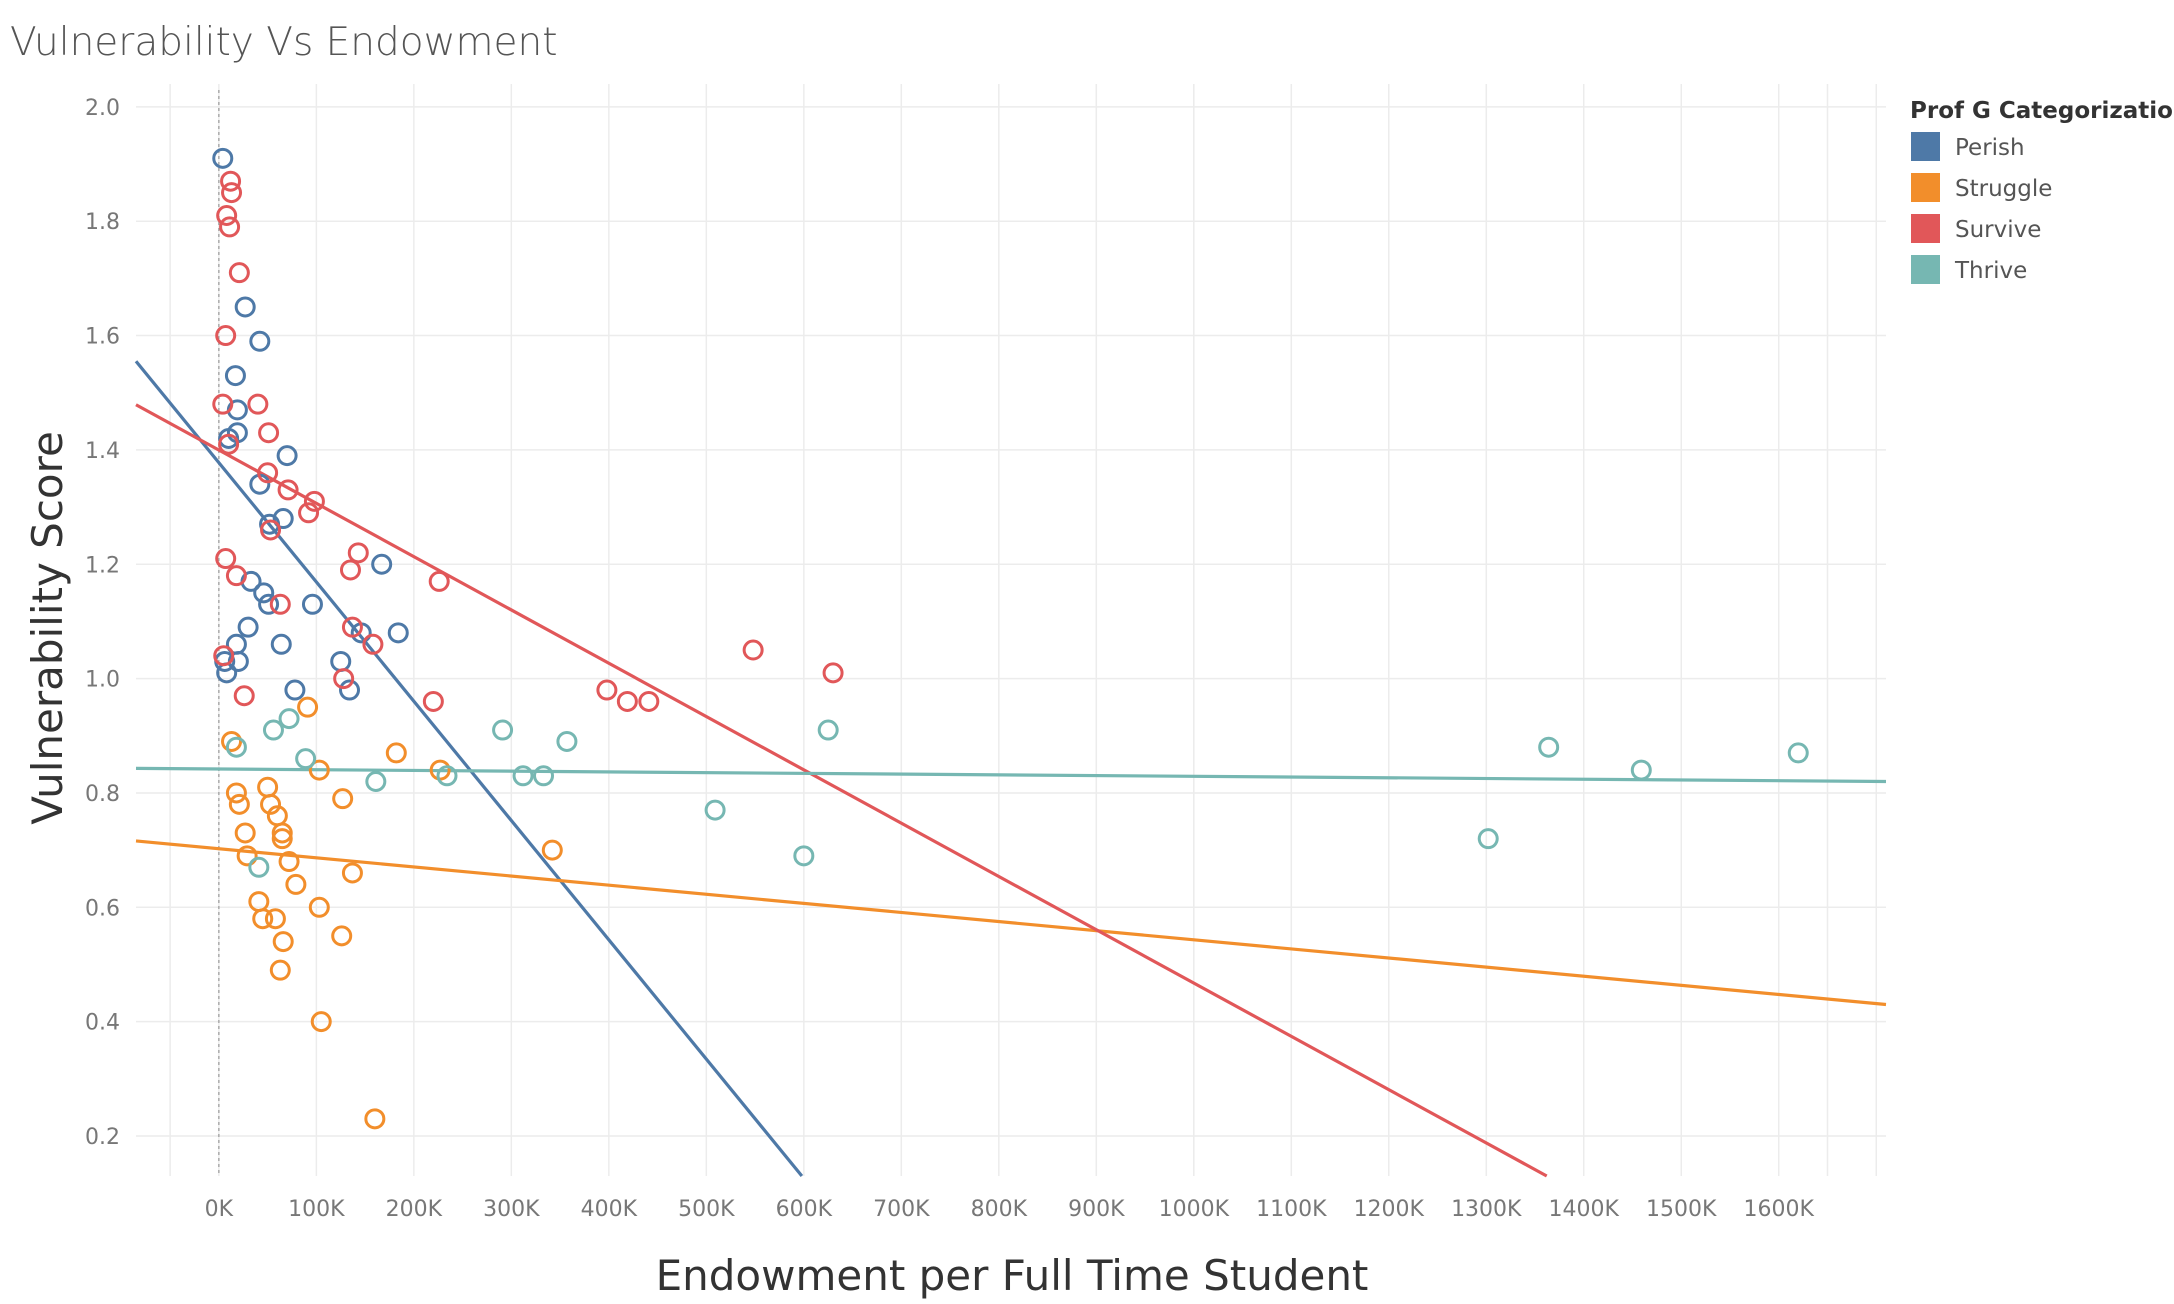 The height and width of the screenshot is (1304, 2174). Describe the element at coordinates (1096, 1209) in the screenshot. I see `x-tick-label: 900K` at that location.